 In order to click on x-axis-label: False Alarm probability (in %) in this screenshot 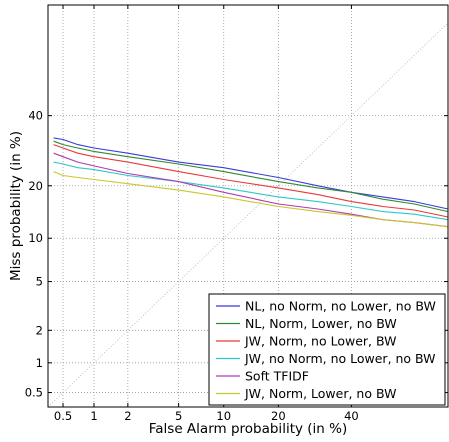, I will do `click(248, 429)`.